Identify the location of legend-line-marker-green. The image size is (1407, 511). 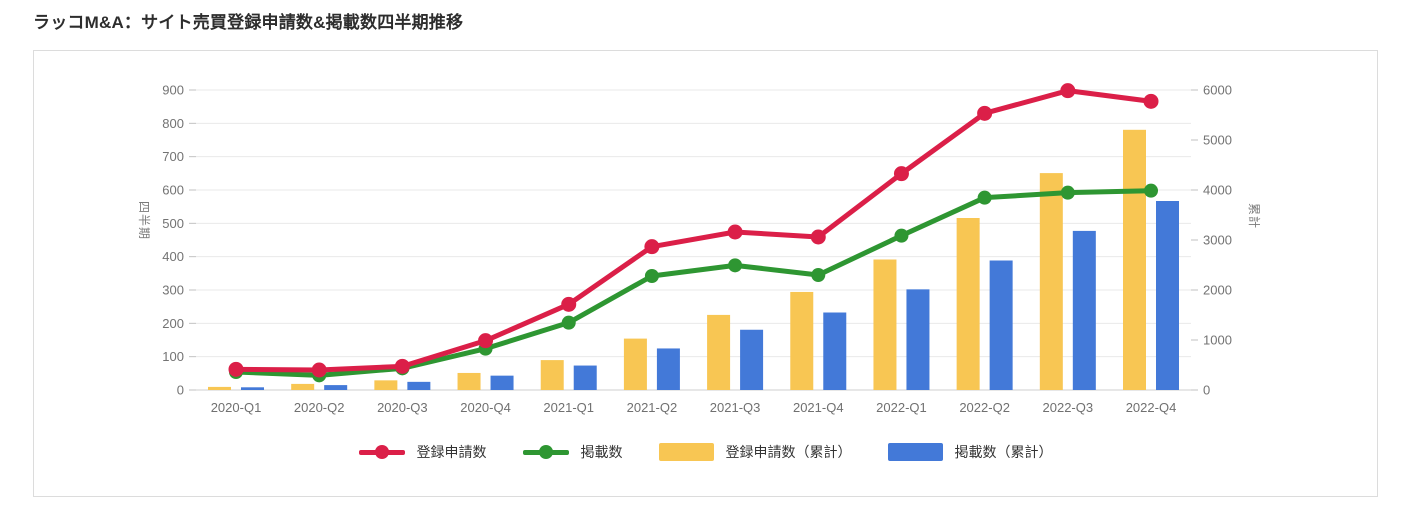
(545, 452).